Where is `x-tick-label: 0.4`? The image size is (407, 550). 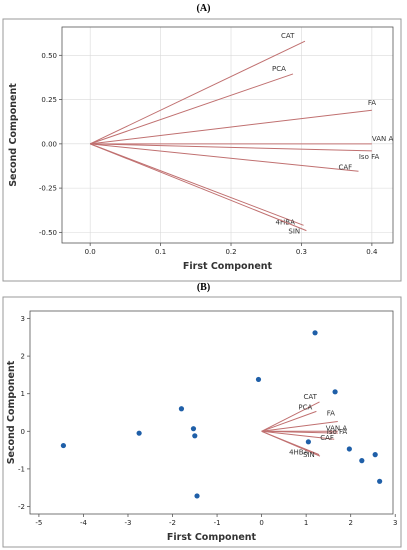 x-tick-label: 0.4 is located at coordinates (372, 252).